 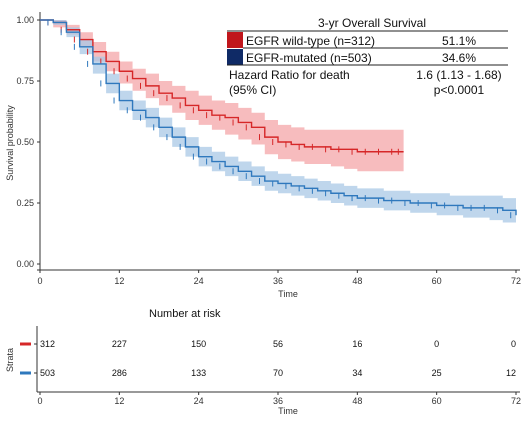 I want to click on legend-label-mutated: EGFR-mutated (n=503), so click(x=309, y=58).